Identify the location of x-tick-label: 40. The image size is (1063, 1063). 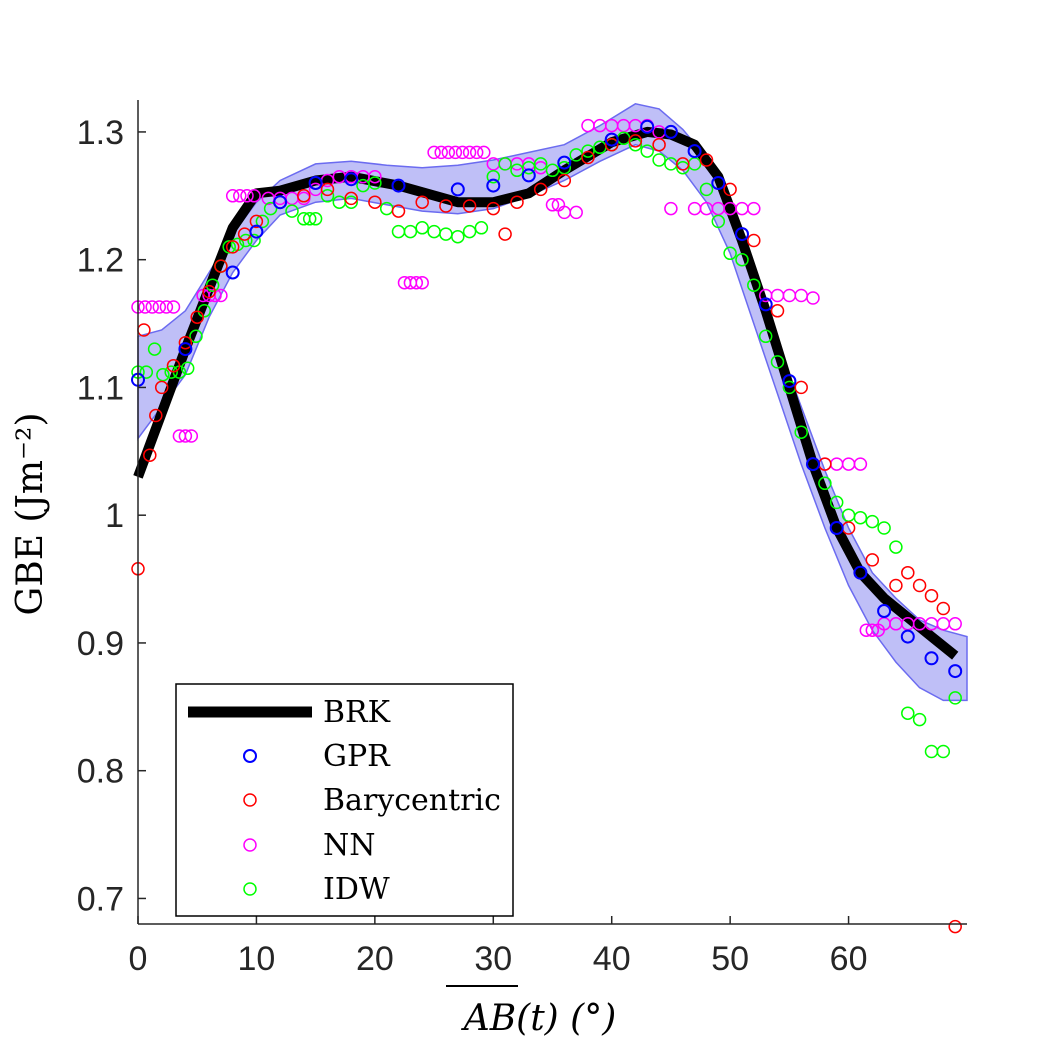
(612, 959).